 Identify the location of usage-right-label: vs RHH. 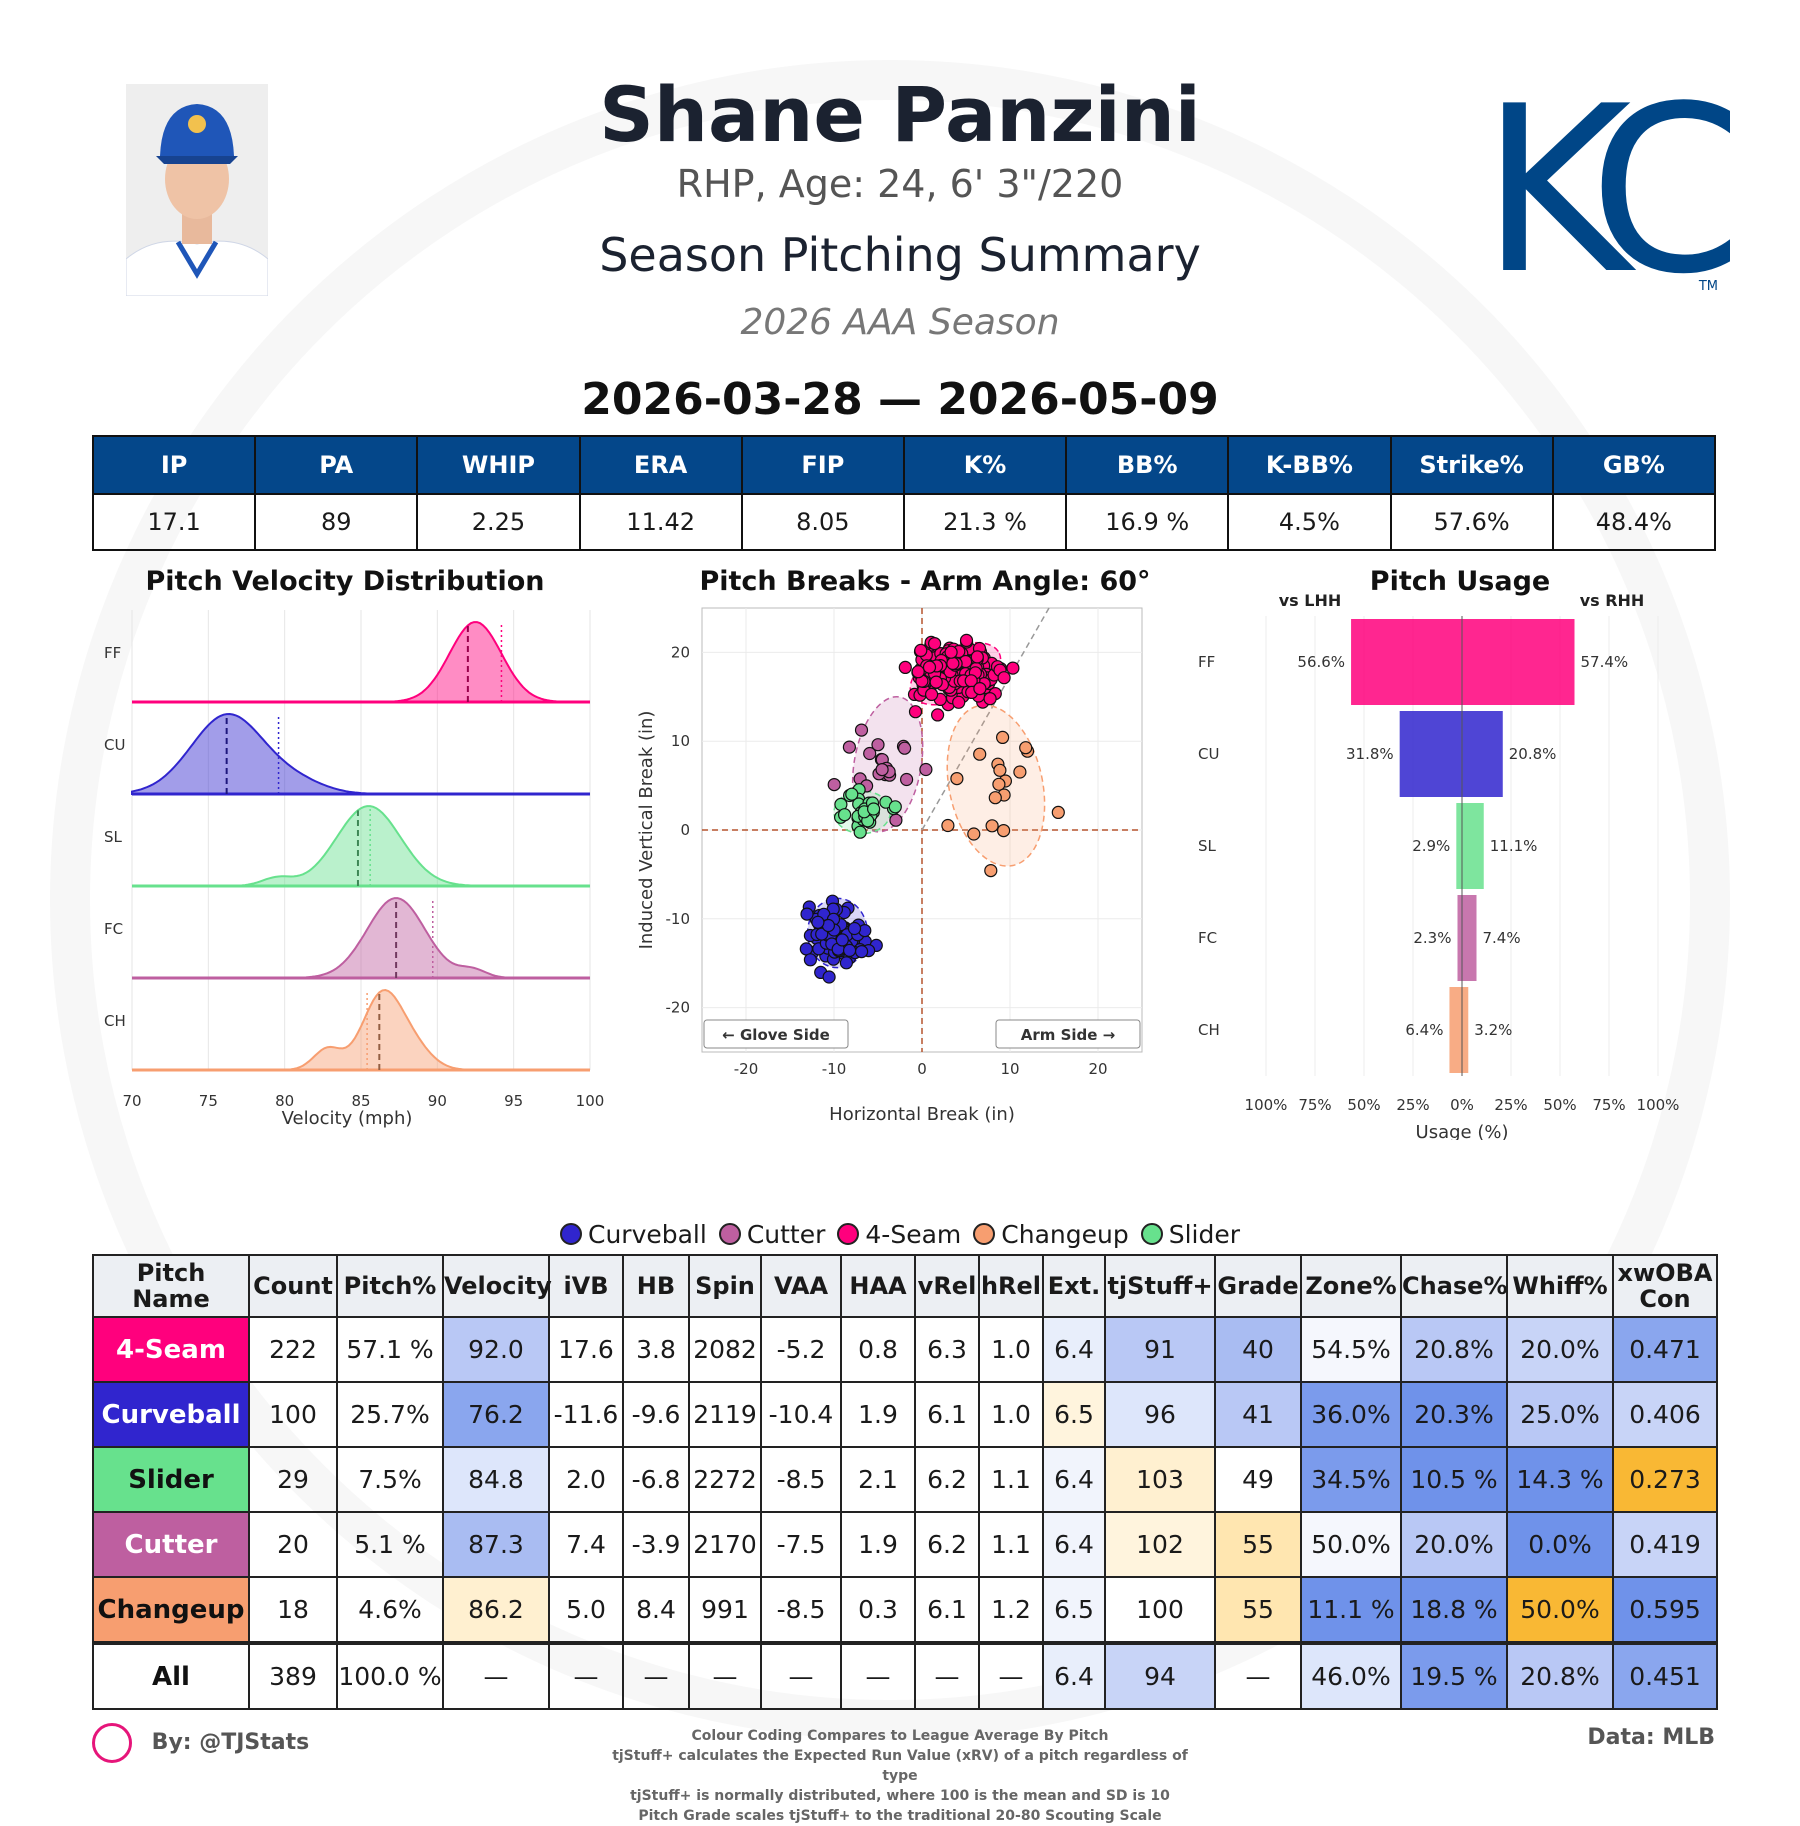
(1612, 600).